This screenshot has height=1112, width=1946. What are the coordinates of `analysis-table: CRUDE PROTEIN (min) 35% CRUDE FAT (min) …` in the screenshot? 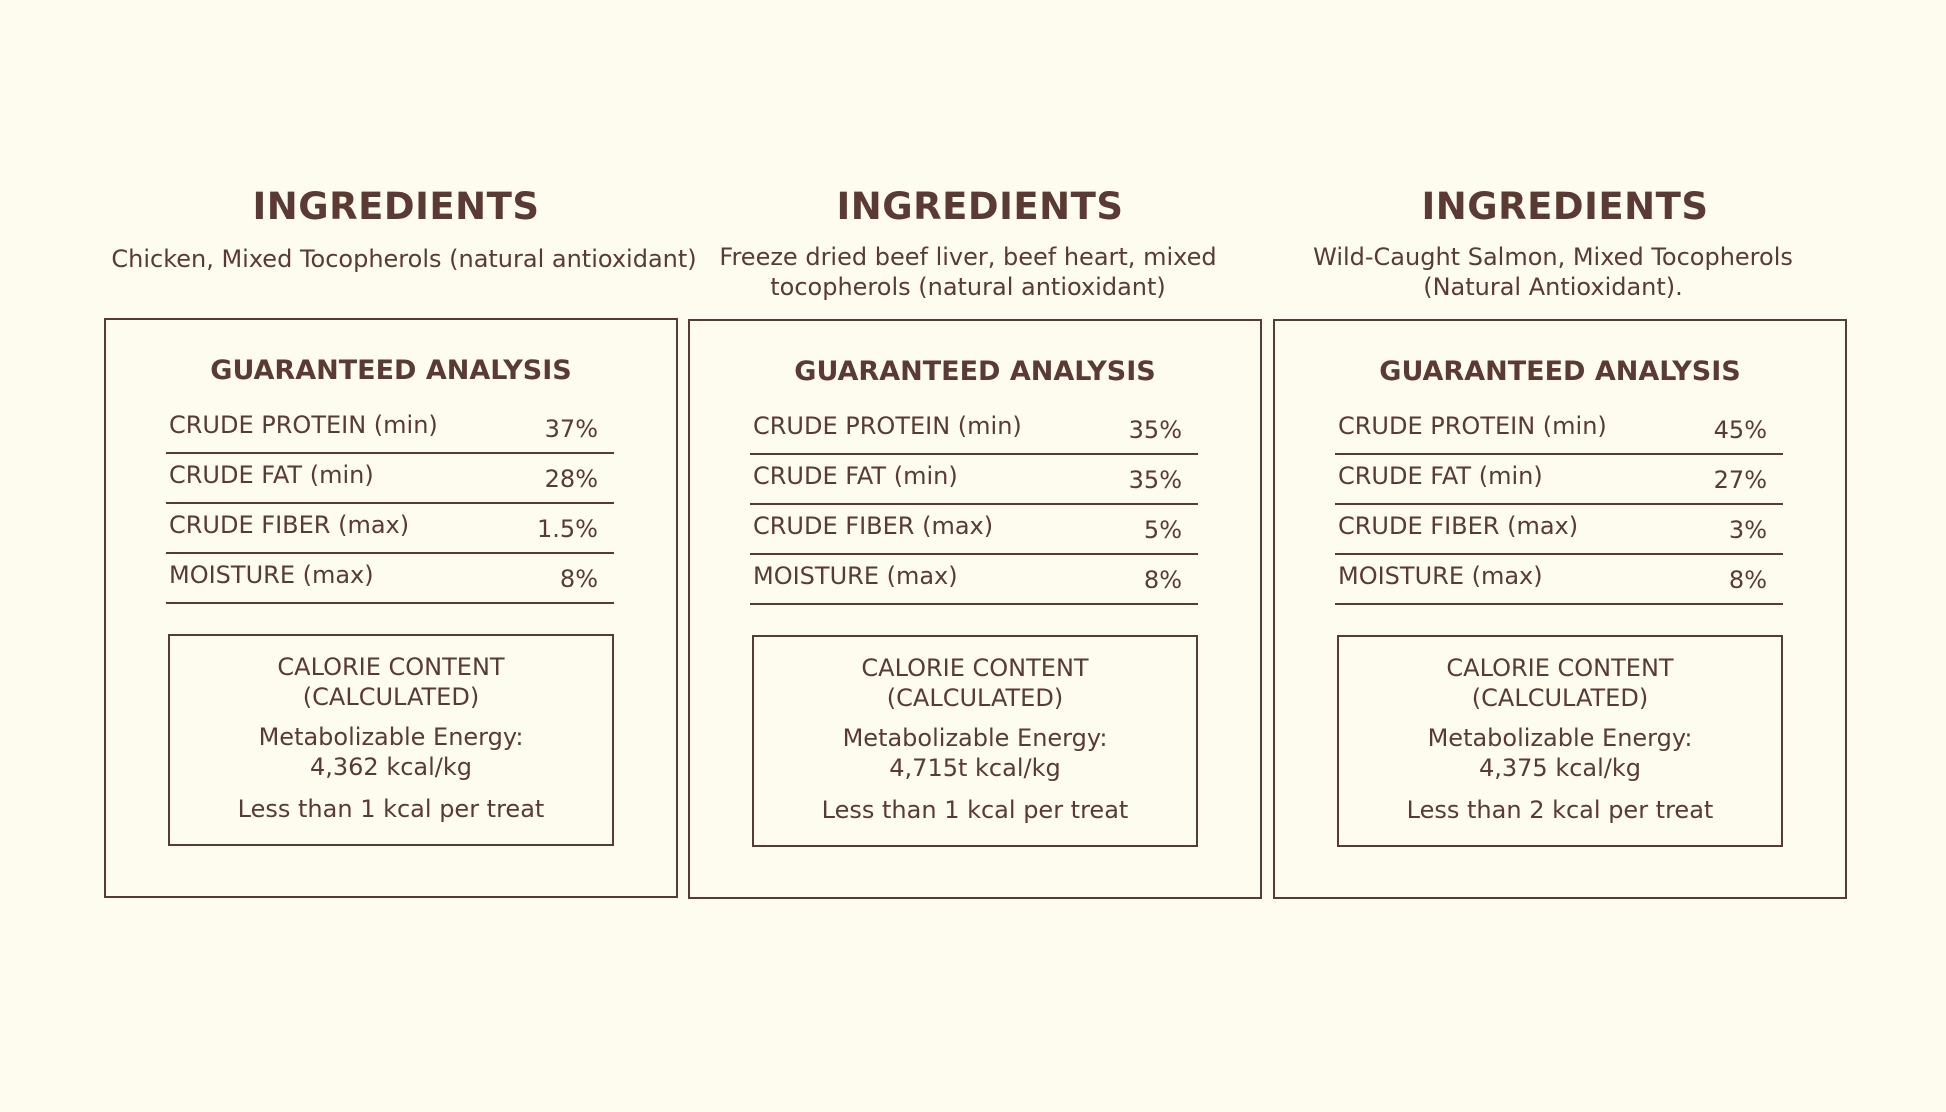 It's located at (974, 505).